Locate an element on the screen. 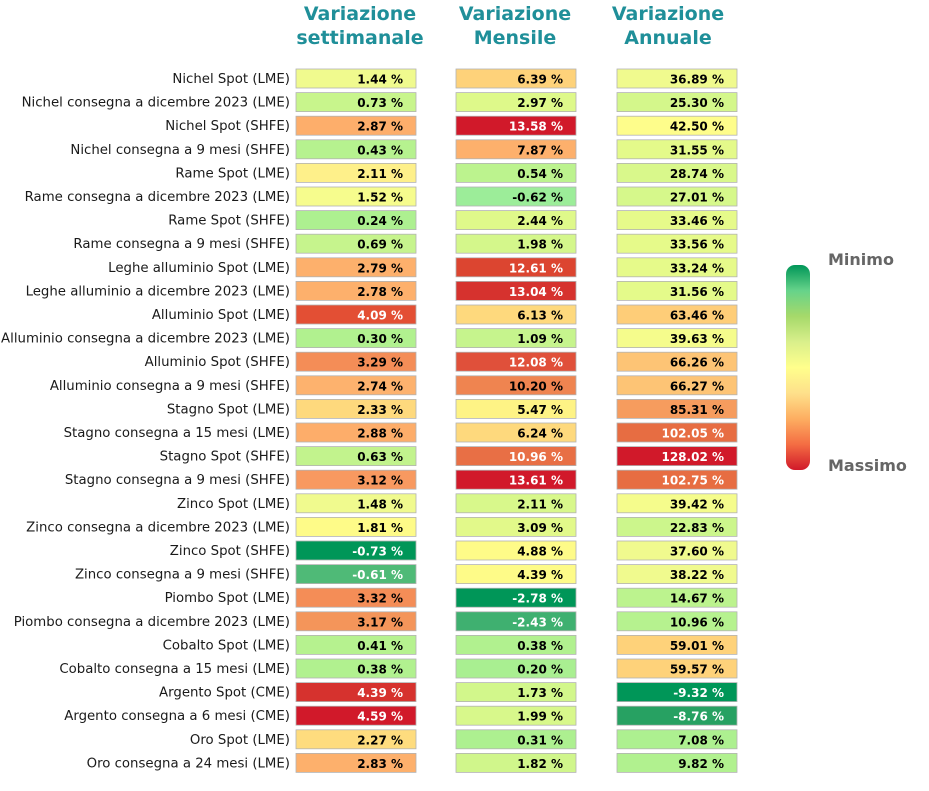 The width and height of the screenshot is (929, 791). row-label: Nichel consegna a dicembre 2023 (LME) is located at coordinates (156, 103).